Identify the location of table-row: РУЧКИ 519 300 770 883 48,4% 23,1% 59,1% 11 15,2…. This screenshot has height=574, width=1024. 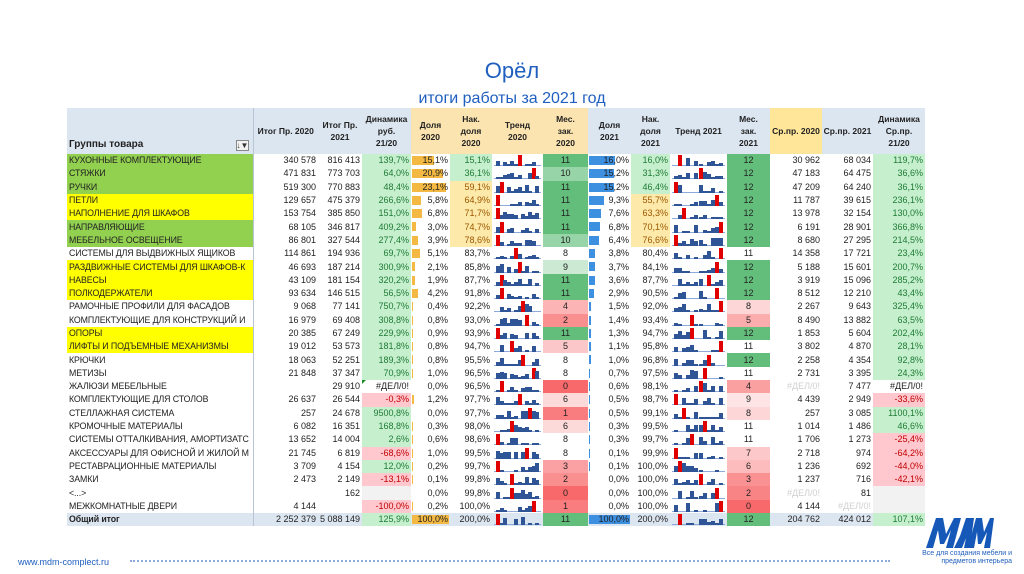
(496, 187).